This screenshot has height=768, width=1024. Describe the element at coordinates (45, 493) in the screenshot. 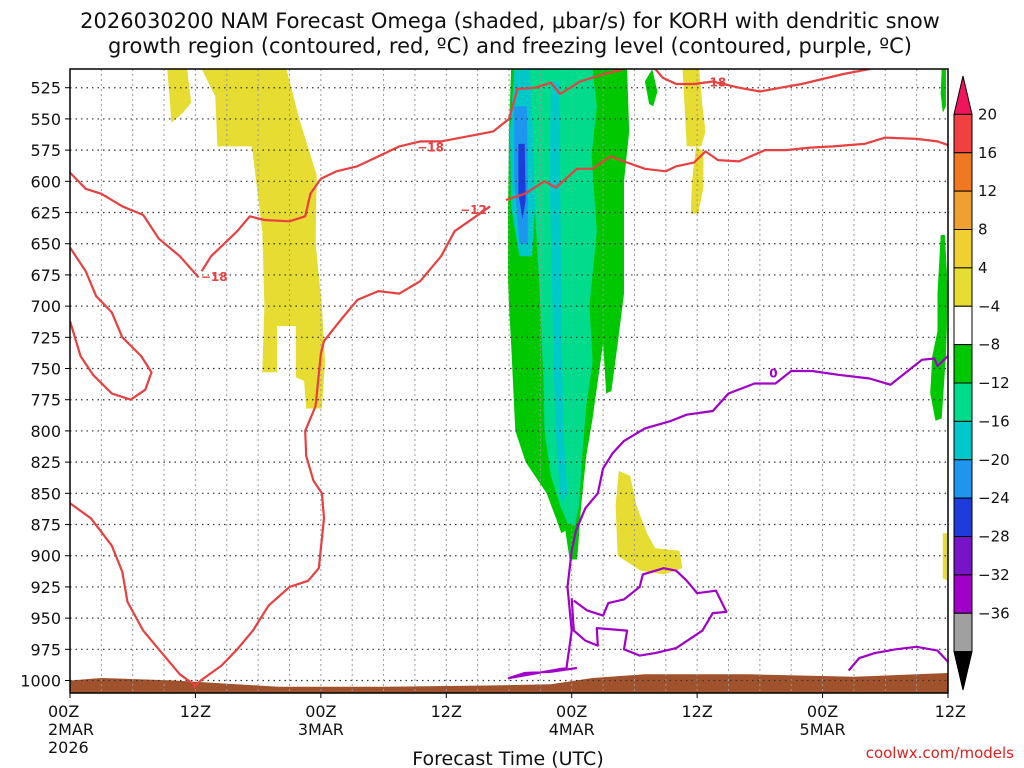

I see `y-tick-850: 850` at that location.